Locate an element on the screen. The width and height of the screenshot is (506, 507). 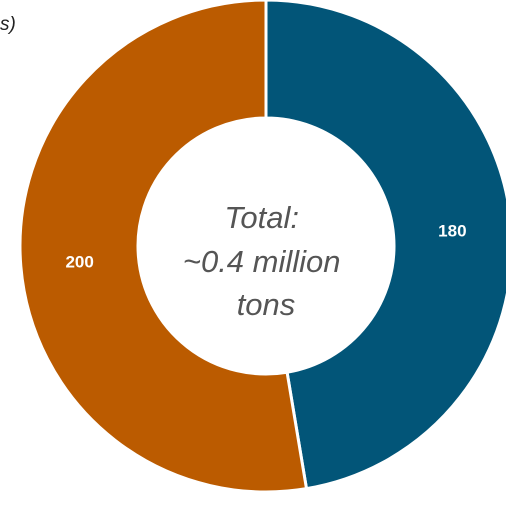
chart-title-fragment: s) is located at coordinates (8, 24).